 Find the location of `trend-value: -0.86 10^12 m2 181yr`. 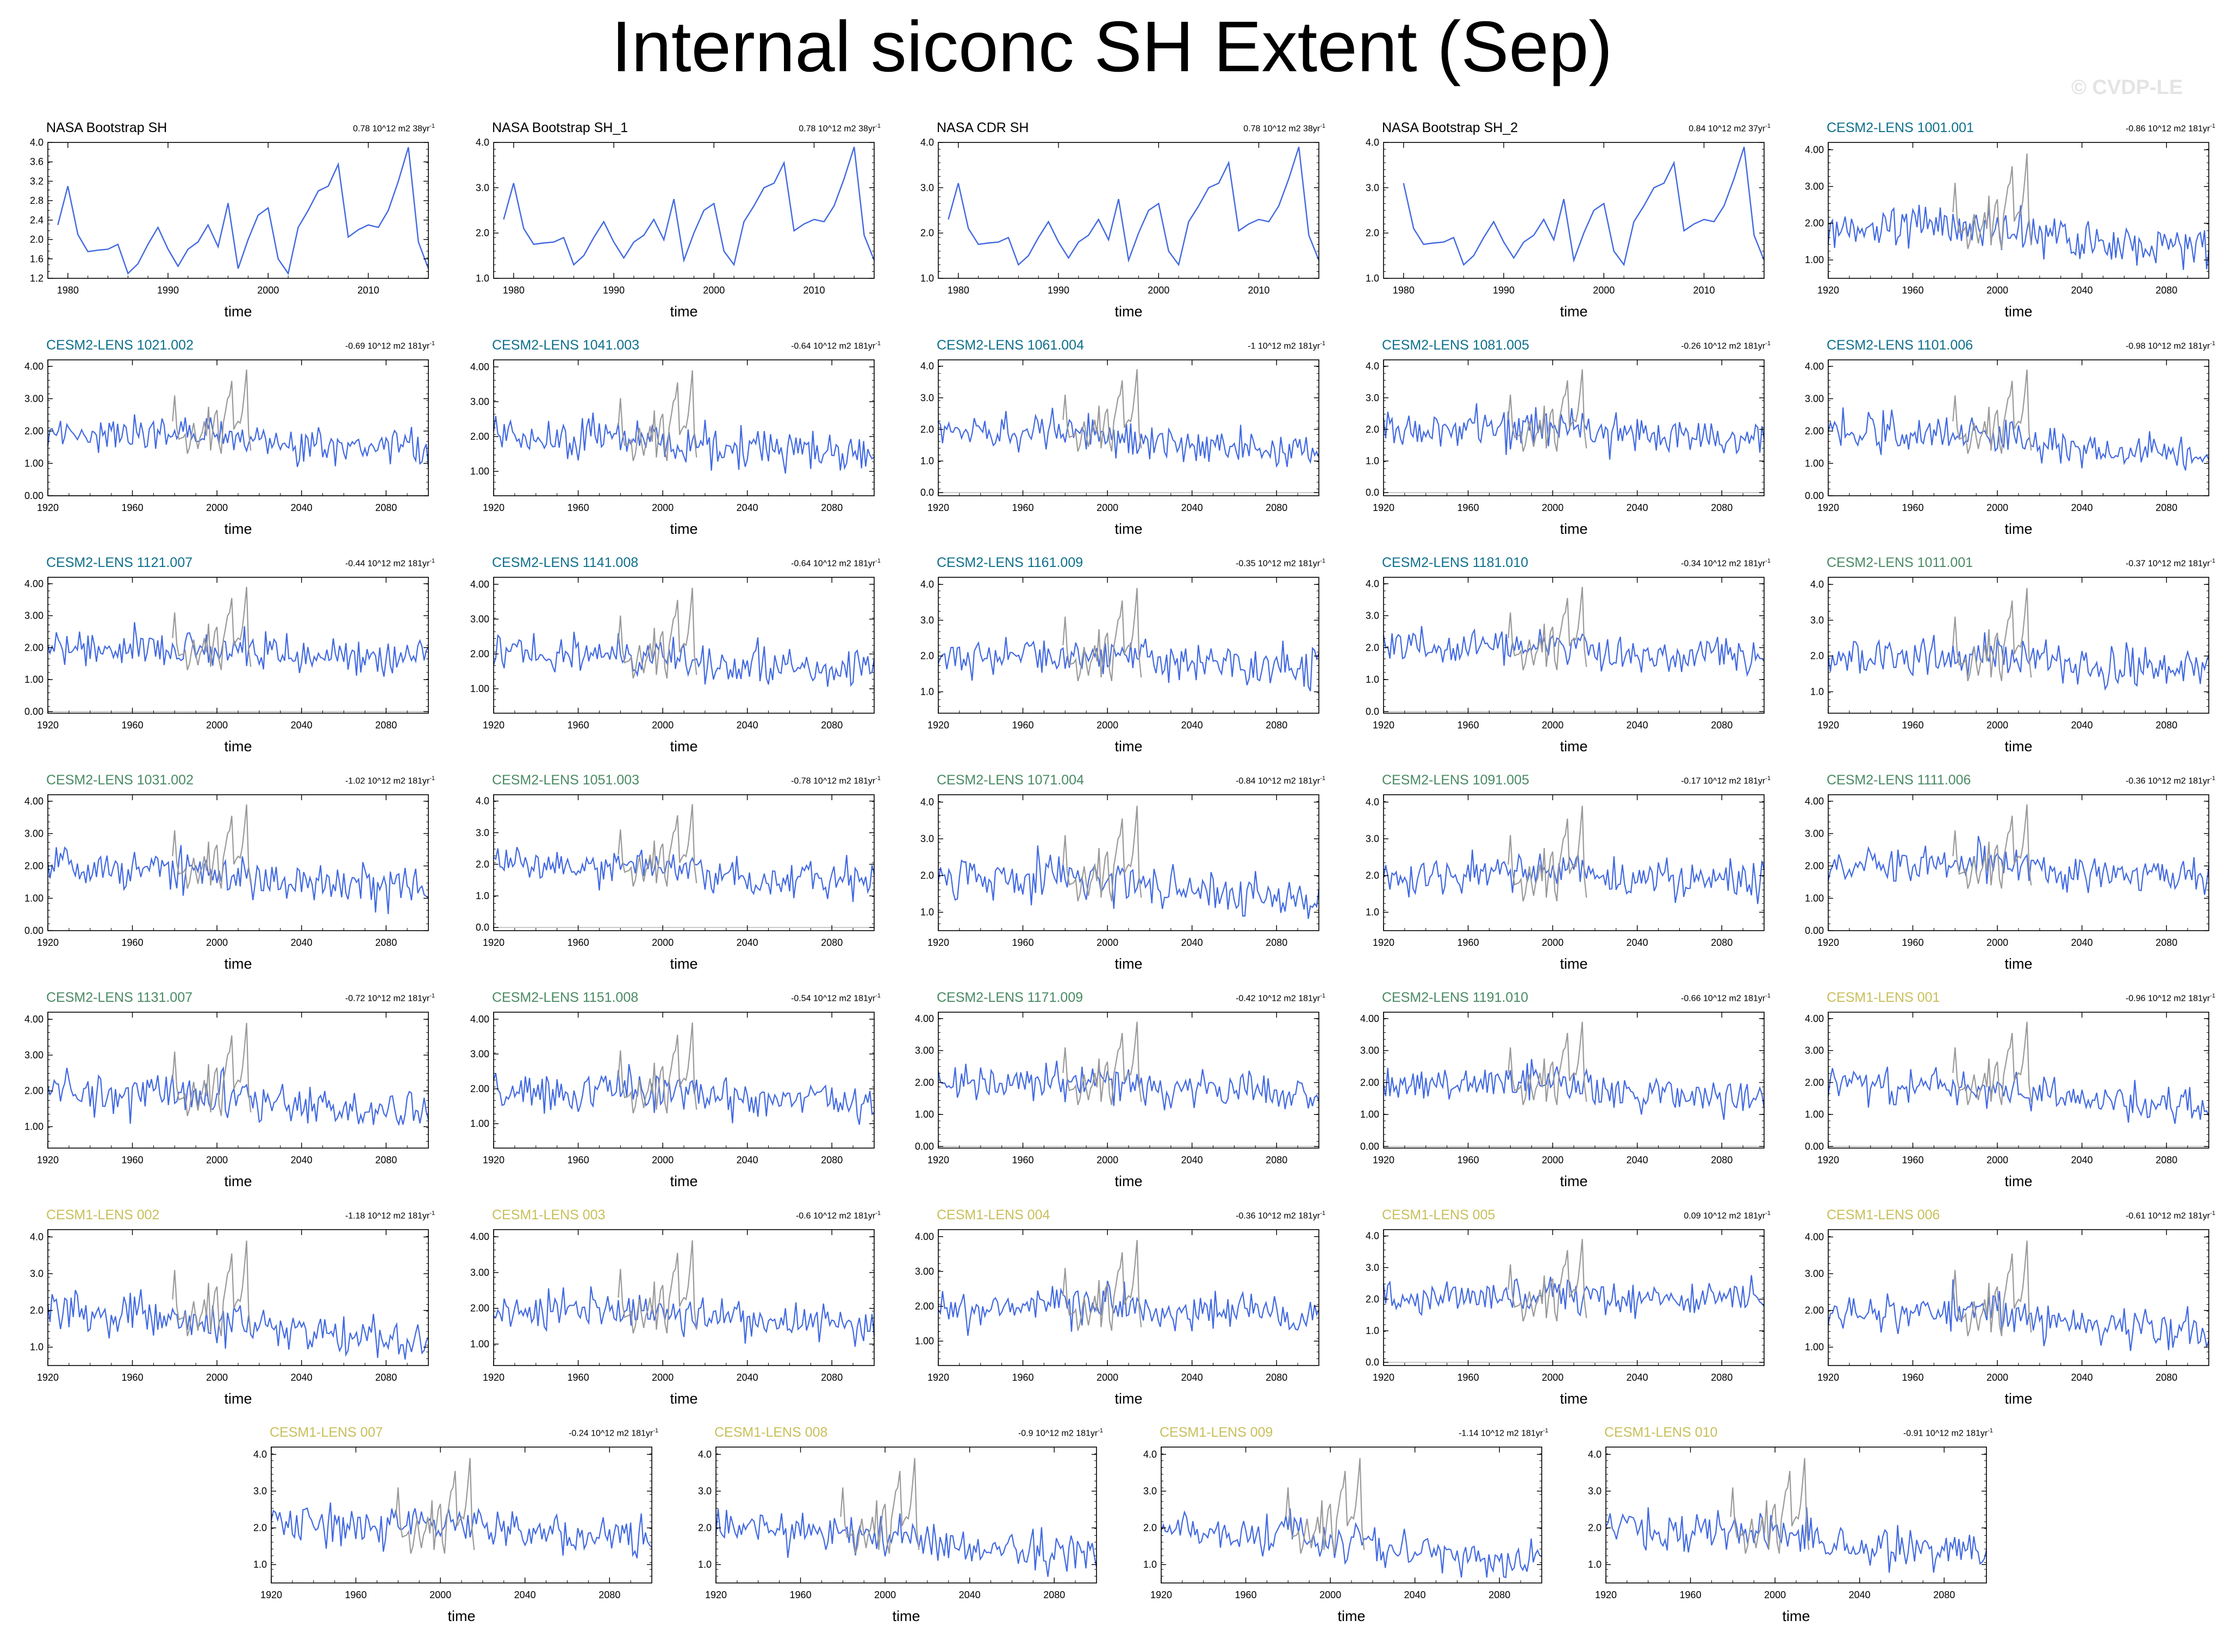

trend-value: -0.86 10^12 m2 181yr is located at coordinates (2168, 129).